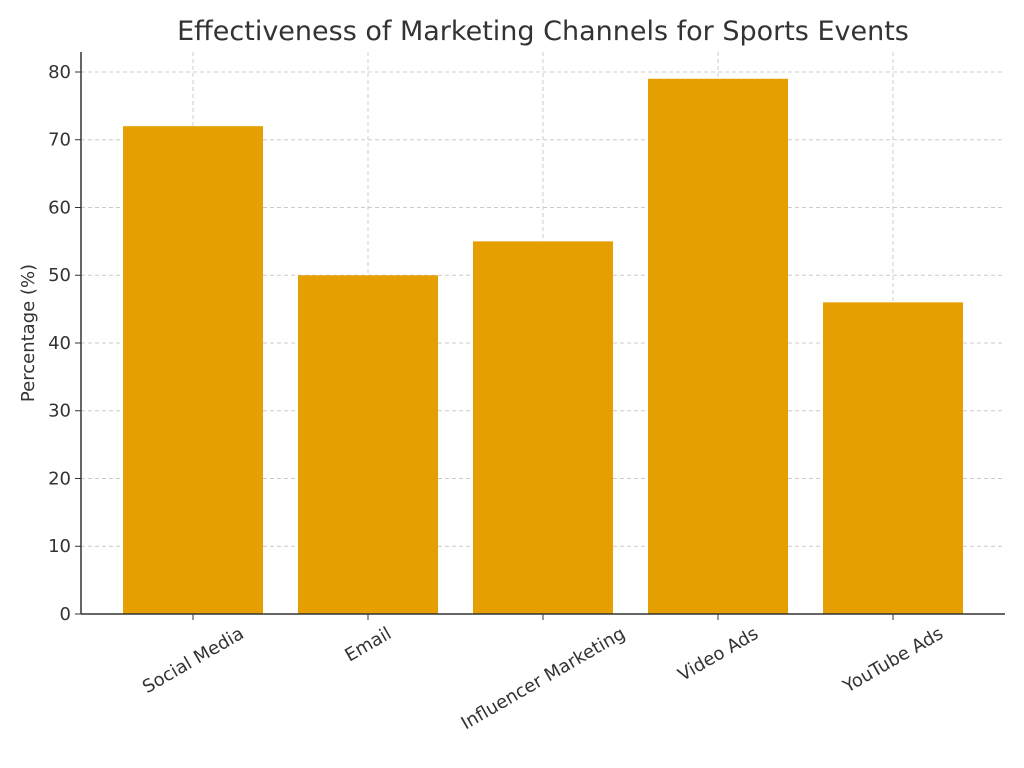 Image resolution: width=1024 pixels, height=768 pixels. Describe the element at coordinates (893, 660) in the screenshot. I see `x-tick-label: YouTube Ads` at that location.